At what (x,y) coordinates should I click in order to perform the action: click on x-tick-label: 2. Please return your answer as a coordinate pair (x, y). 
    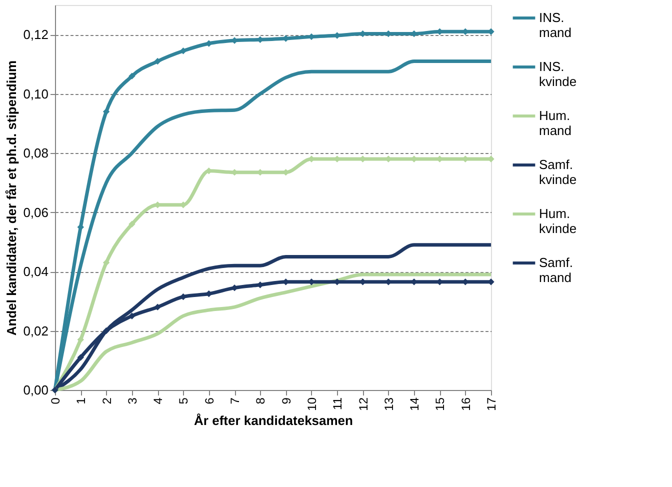
    Looking at the image, I should click on (107, 400).